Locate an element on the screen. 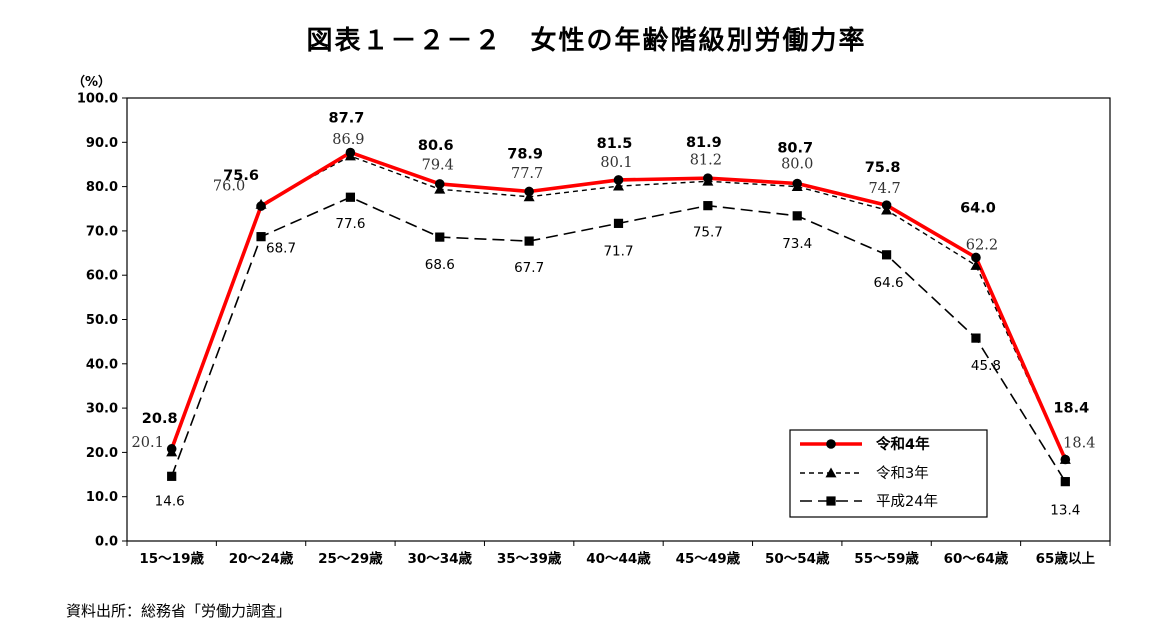 This screenshot has width=1173, height=639. data-label: 79.4 is located at coordinates (438, 165).